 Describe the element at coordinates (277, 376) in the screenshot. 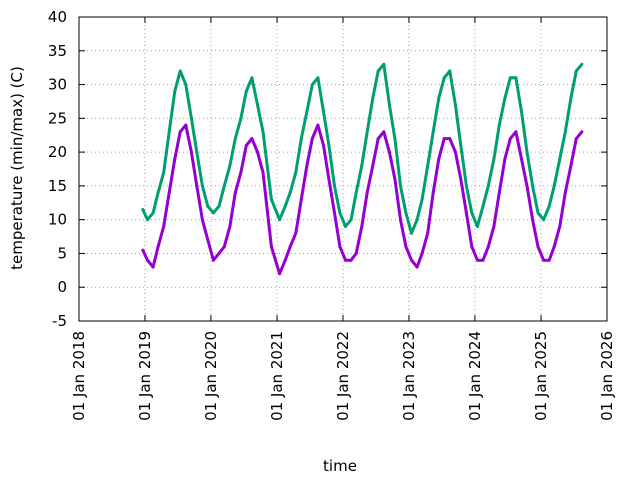

I see `x-tick-label: 01 Jan 2021` at that location.